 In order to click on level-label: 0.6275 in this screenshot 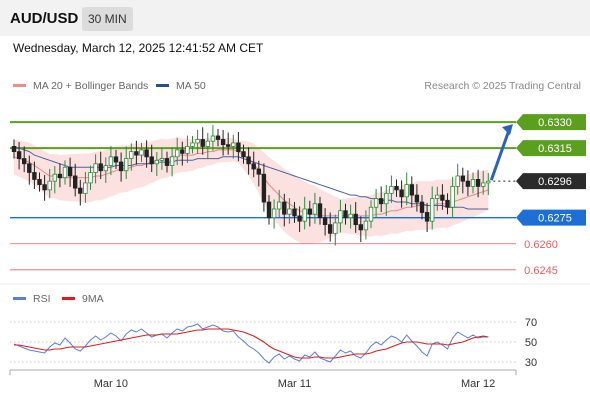, I will do `click(555, 219)`.